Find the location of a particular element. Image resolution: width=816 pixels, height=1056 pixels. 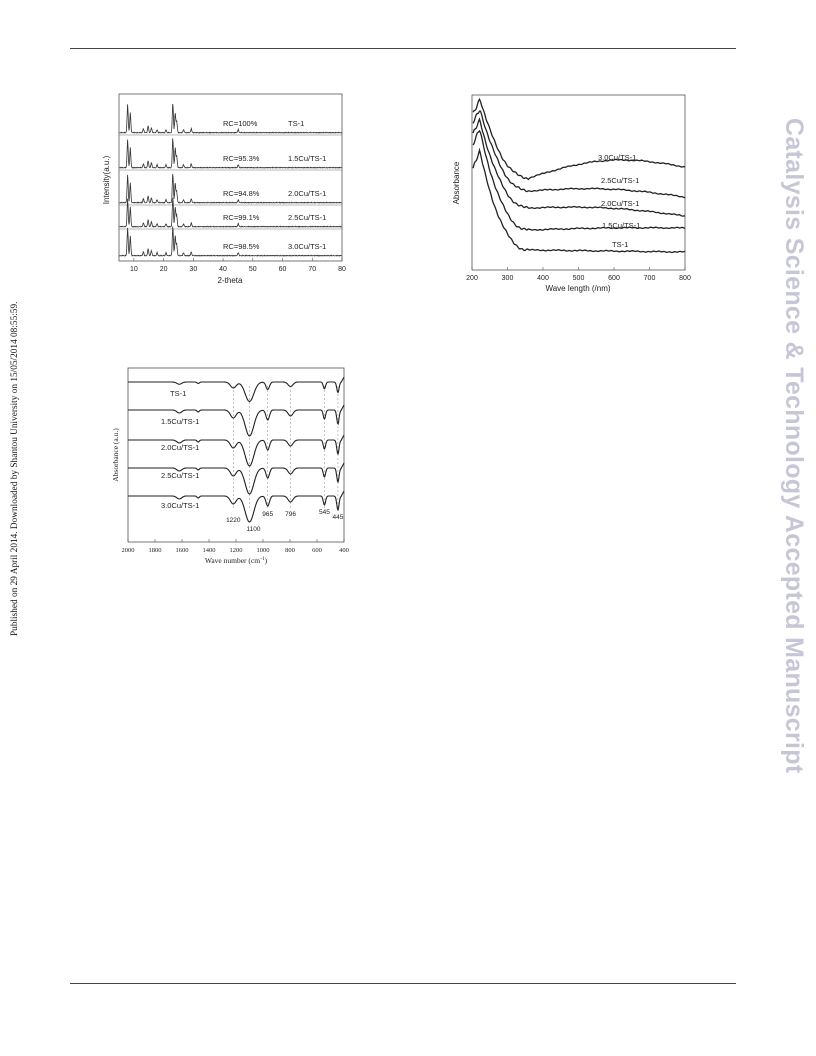

ir-x-axis-label-sup: -1 is located at coordinates (262, 559).